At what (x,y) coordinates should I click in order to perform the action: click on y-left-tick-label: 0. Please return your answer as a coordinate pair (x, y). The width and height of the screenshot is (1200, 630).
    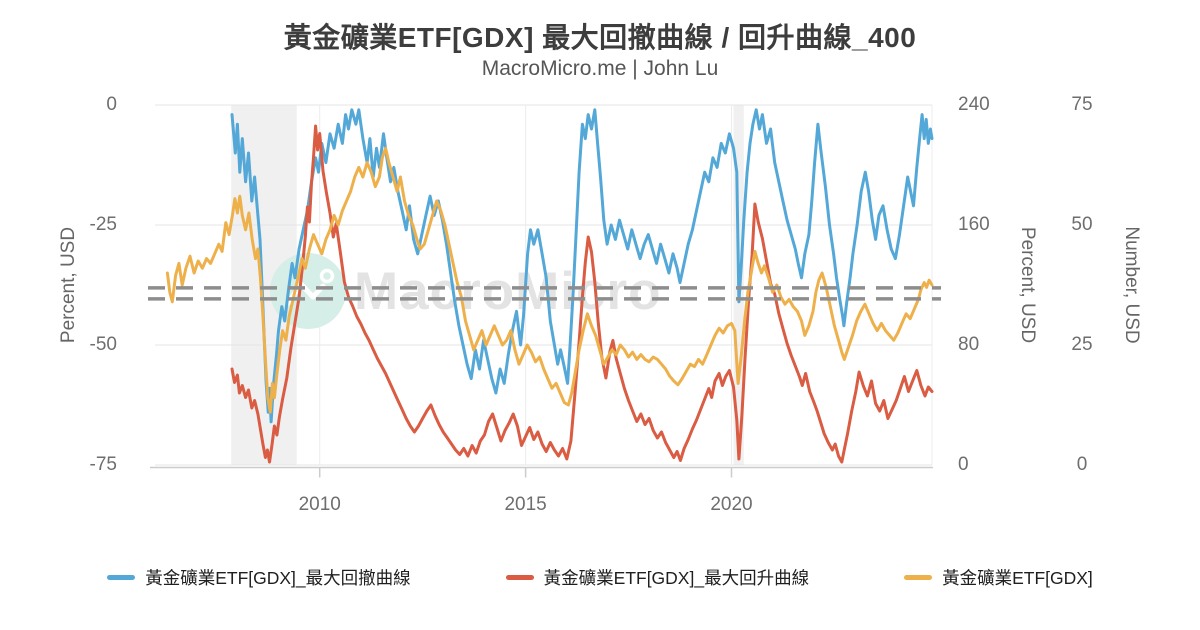
    Looking at the image, I should click on (111, 104).